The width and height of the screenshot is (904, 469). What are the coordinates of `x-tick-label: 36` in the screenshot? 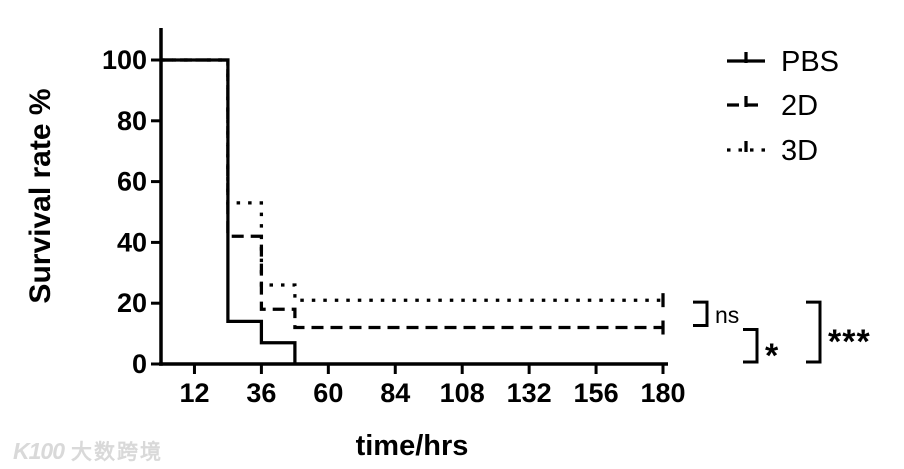 It's located at (261, 393).